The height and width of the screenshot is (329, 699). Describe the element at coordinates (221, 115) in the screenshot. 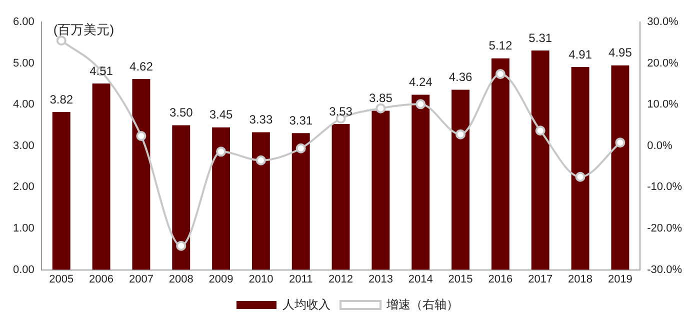

I see `data-label: 3.45` at that location.